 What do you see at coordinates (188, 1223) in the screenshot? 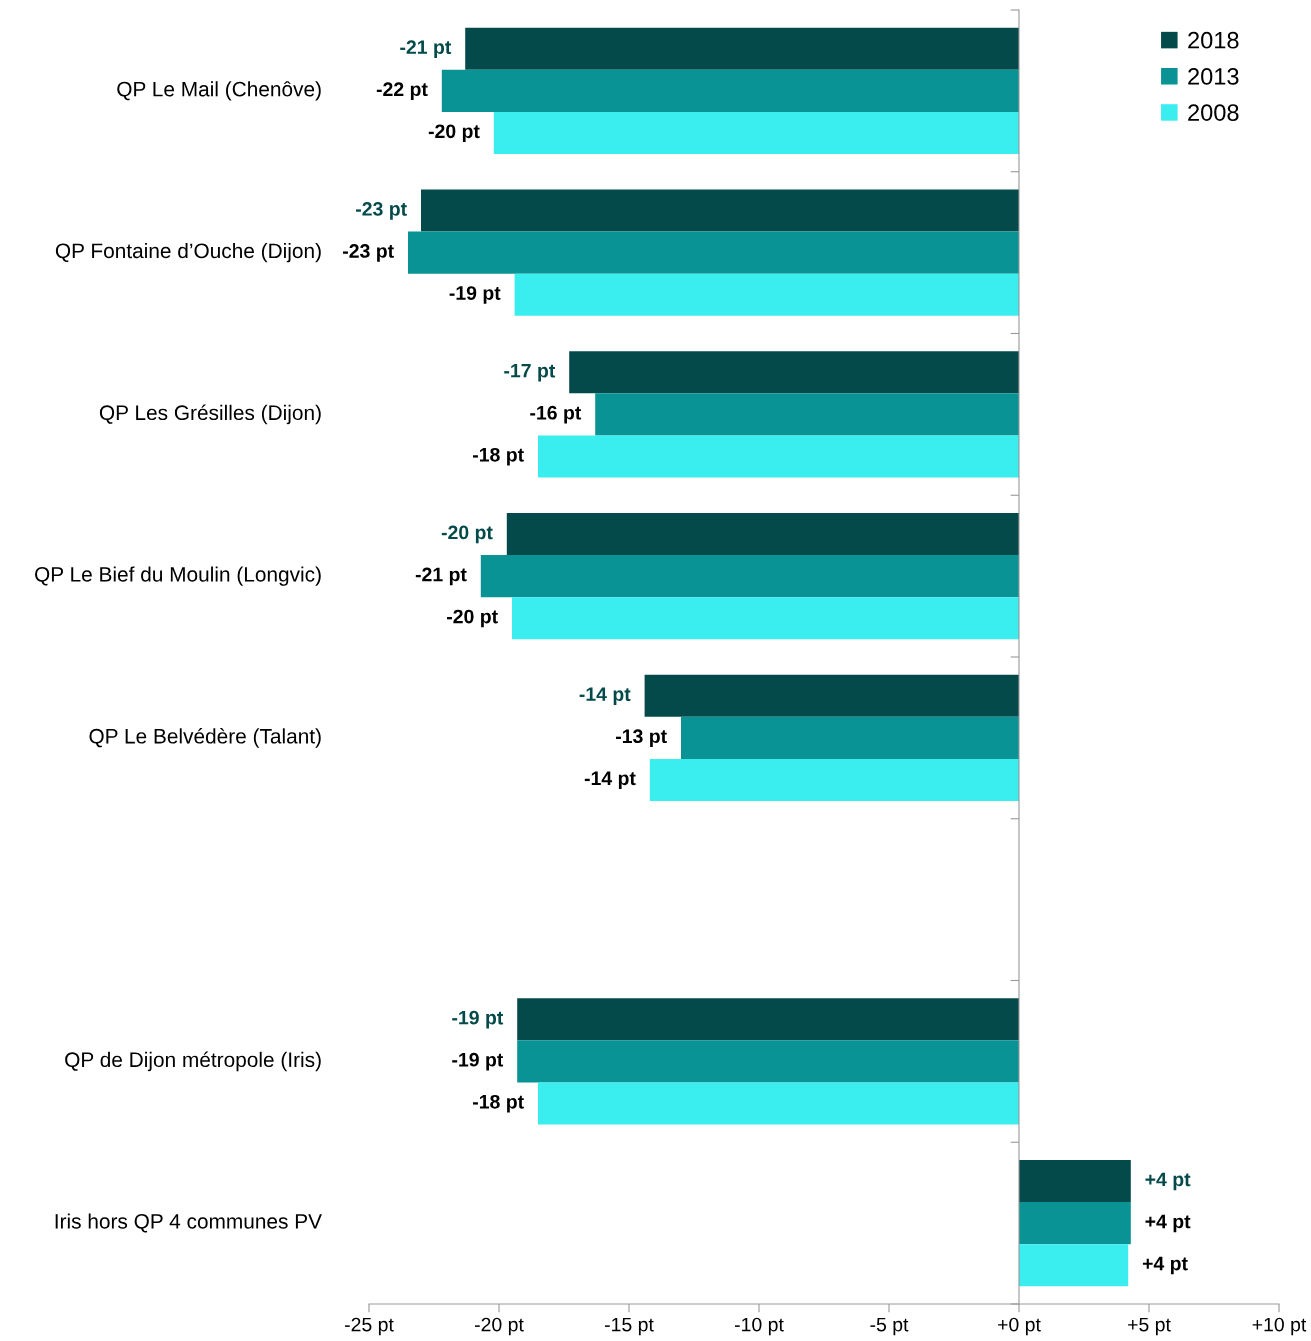
I see `y-tick-label: Iris hors QP 4 communes PV` at bounding box center [188, 1223].